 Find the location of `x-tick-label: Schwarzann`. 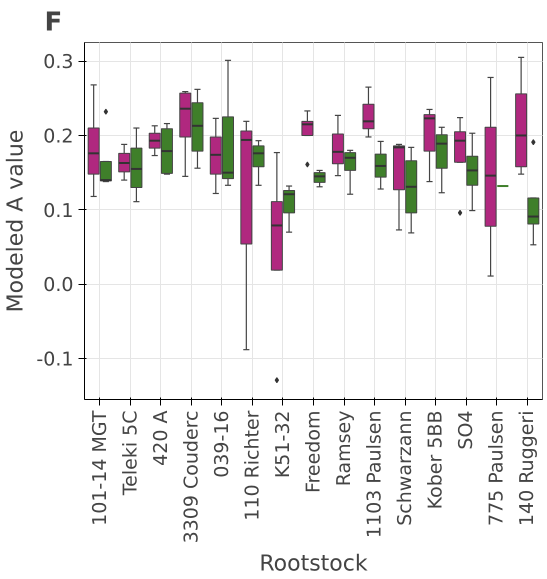

x-tick-label: Schwarzann is located at coordinates (405, 468).